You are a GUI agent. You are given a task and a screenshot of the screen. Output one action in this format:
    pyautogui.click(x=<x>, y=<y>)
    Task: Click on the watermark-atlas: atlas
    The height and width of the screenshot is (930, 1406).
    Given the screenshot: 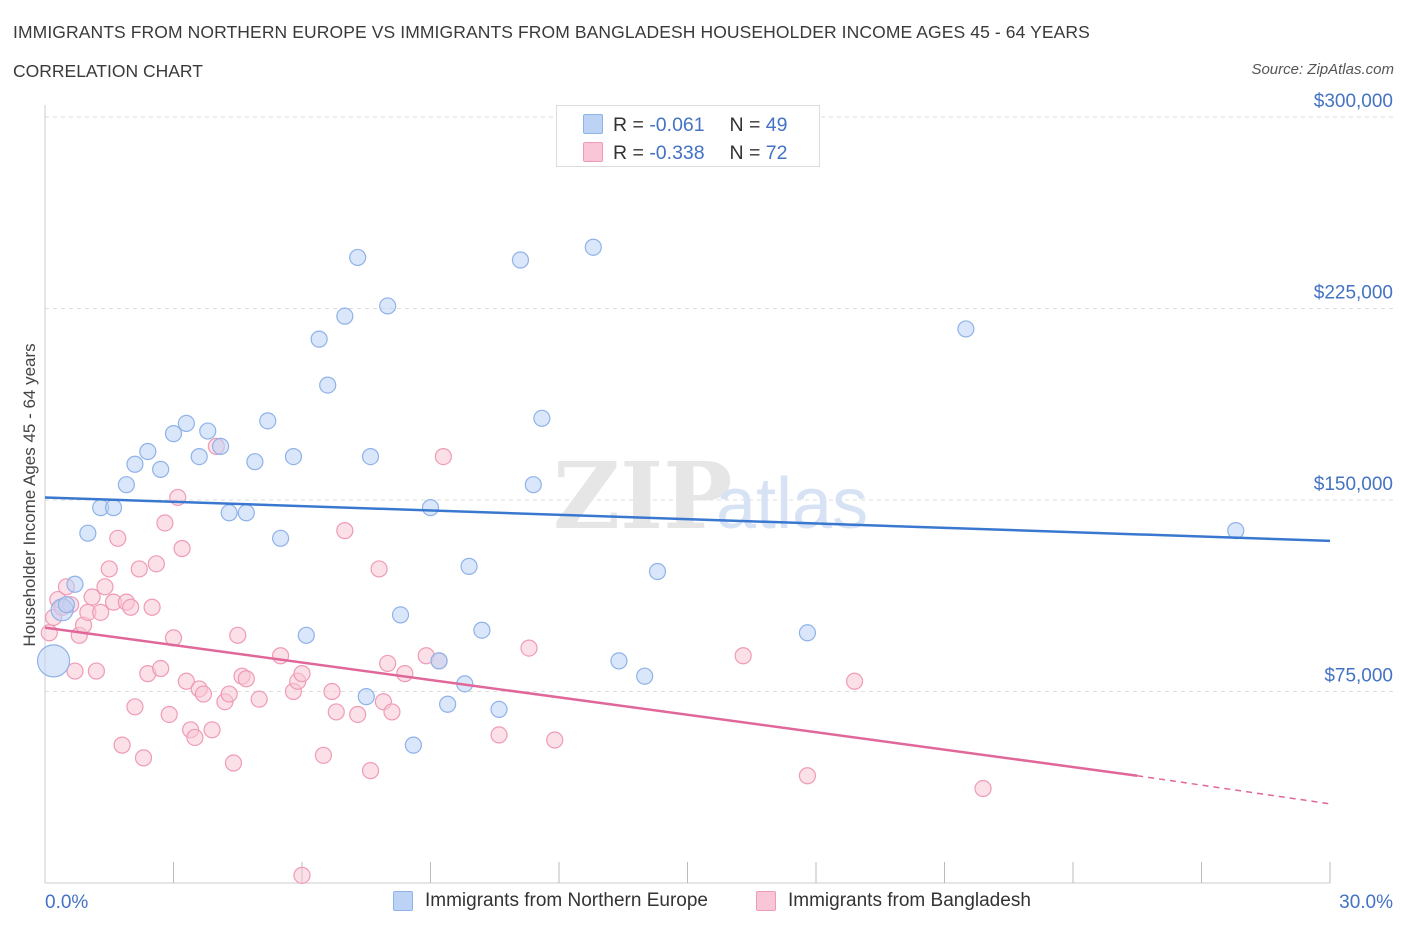 What is the action you would take?
    pyautogui.click(x=792, y=504)
    